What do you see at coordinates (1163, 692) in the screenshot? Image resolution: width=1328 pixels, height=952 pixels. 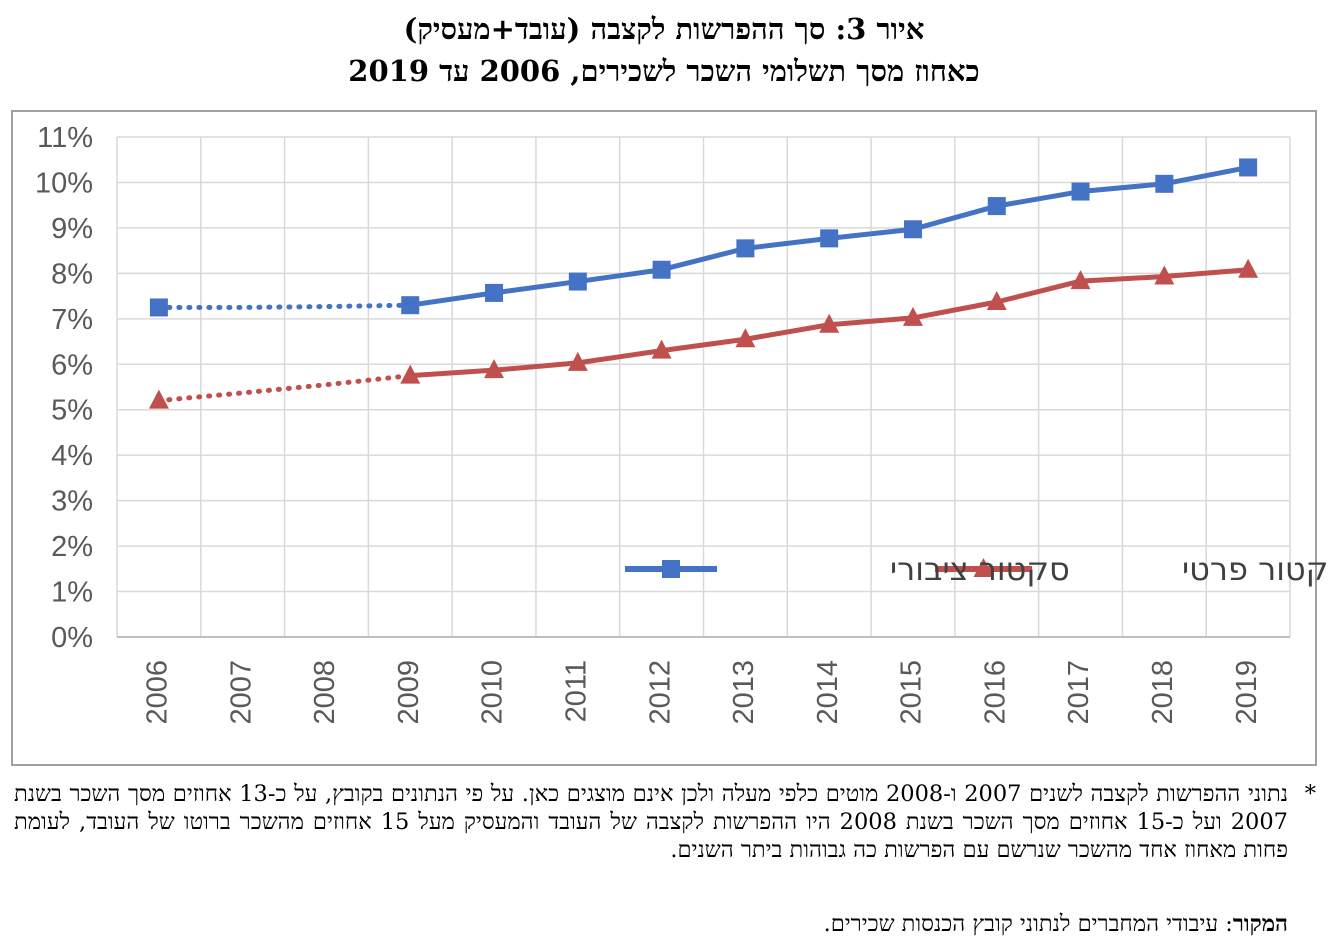 I see `x-tick-label: 2018` at bounding box center [1163, 692].